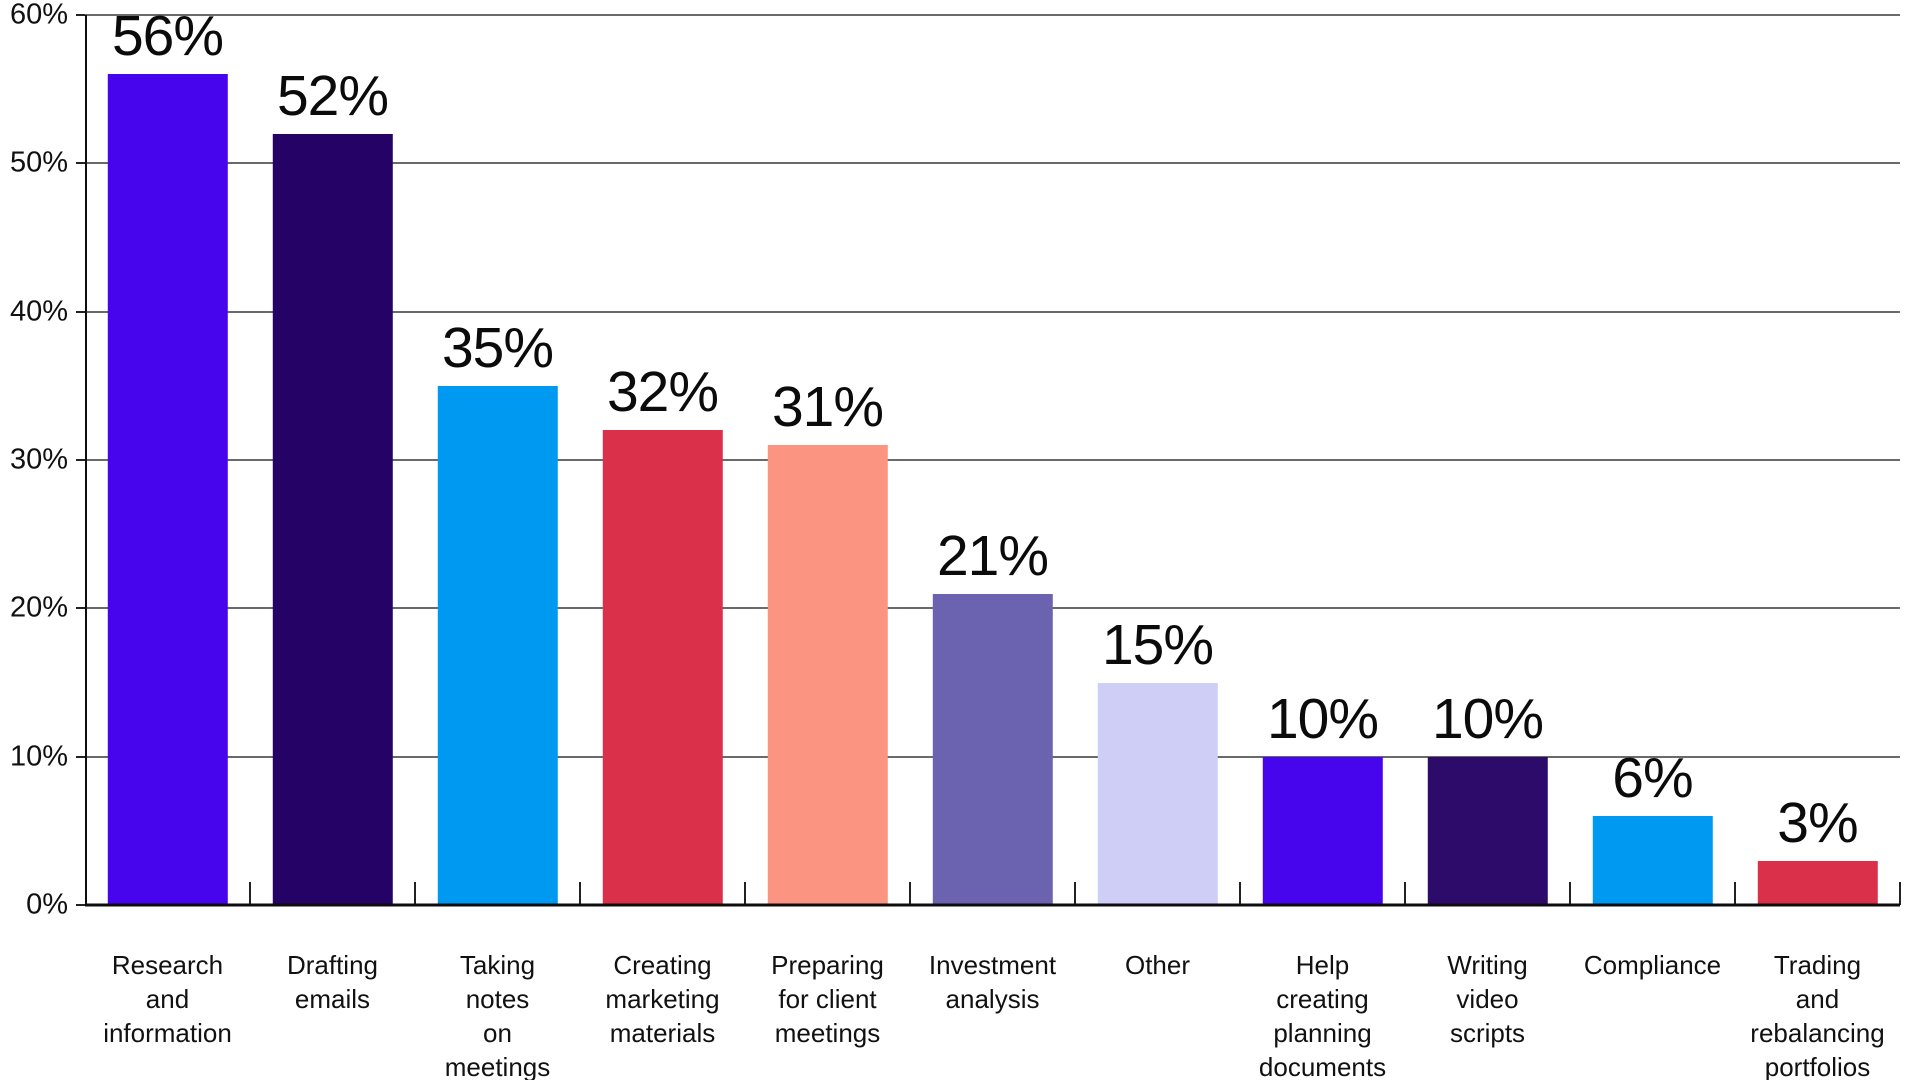 This screenshot has width=1920, height=1080. What do you see at coordinates (332, 982) in the screenshot?
I see `x-axis-category-label: Drafting emails` at bounding box center [332, 982].